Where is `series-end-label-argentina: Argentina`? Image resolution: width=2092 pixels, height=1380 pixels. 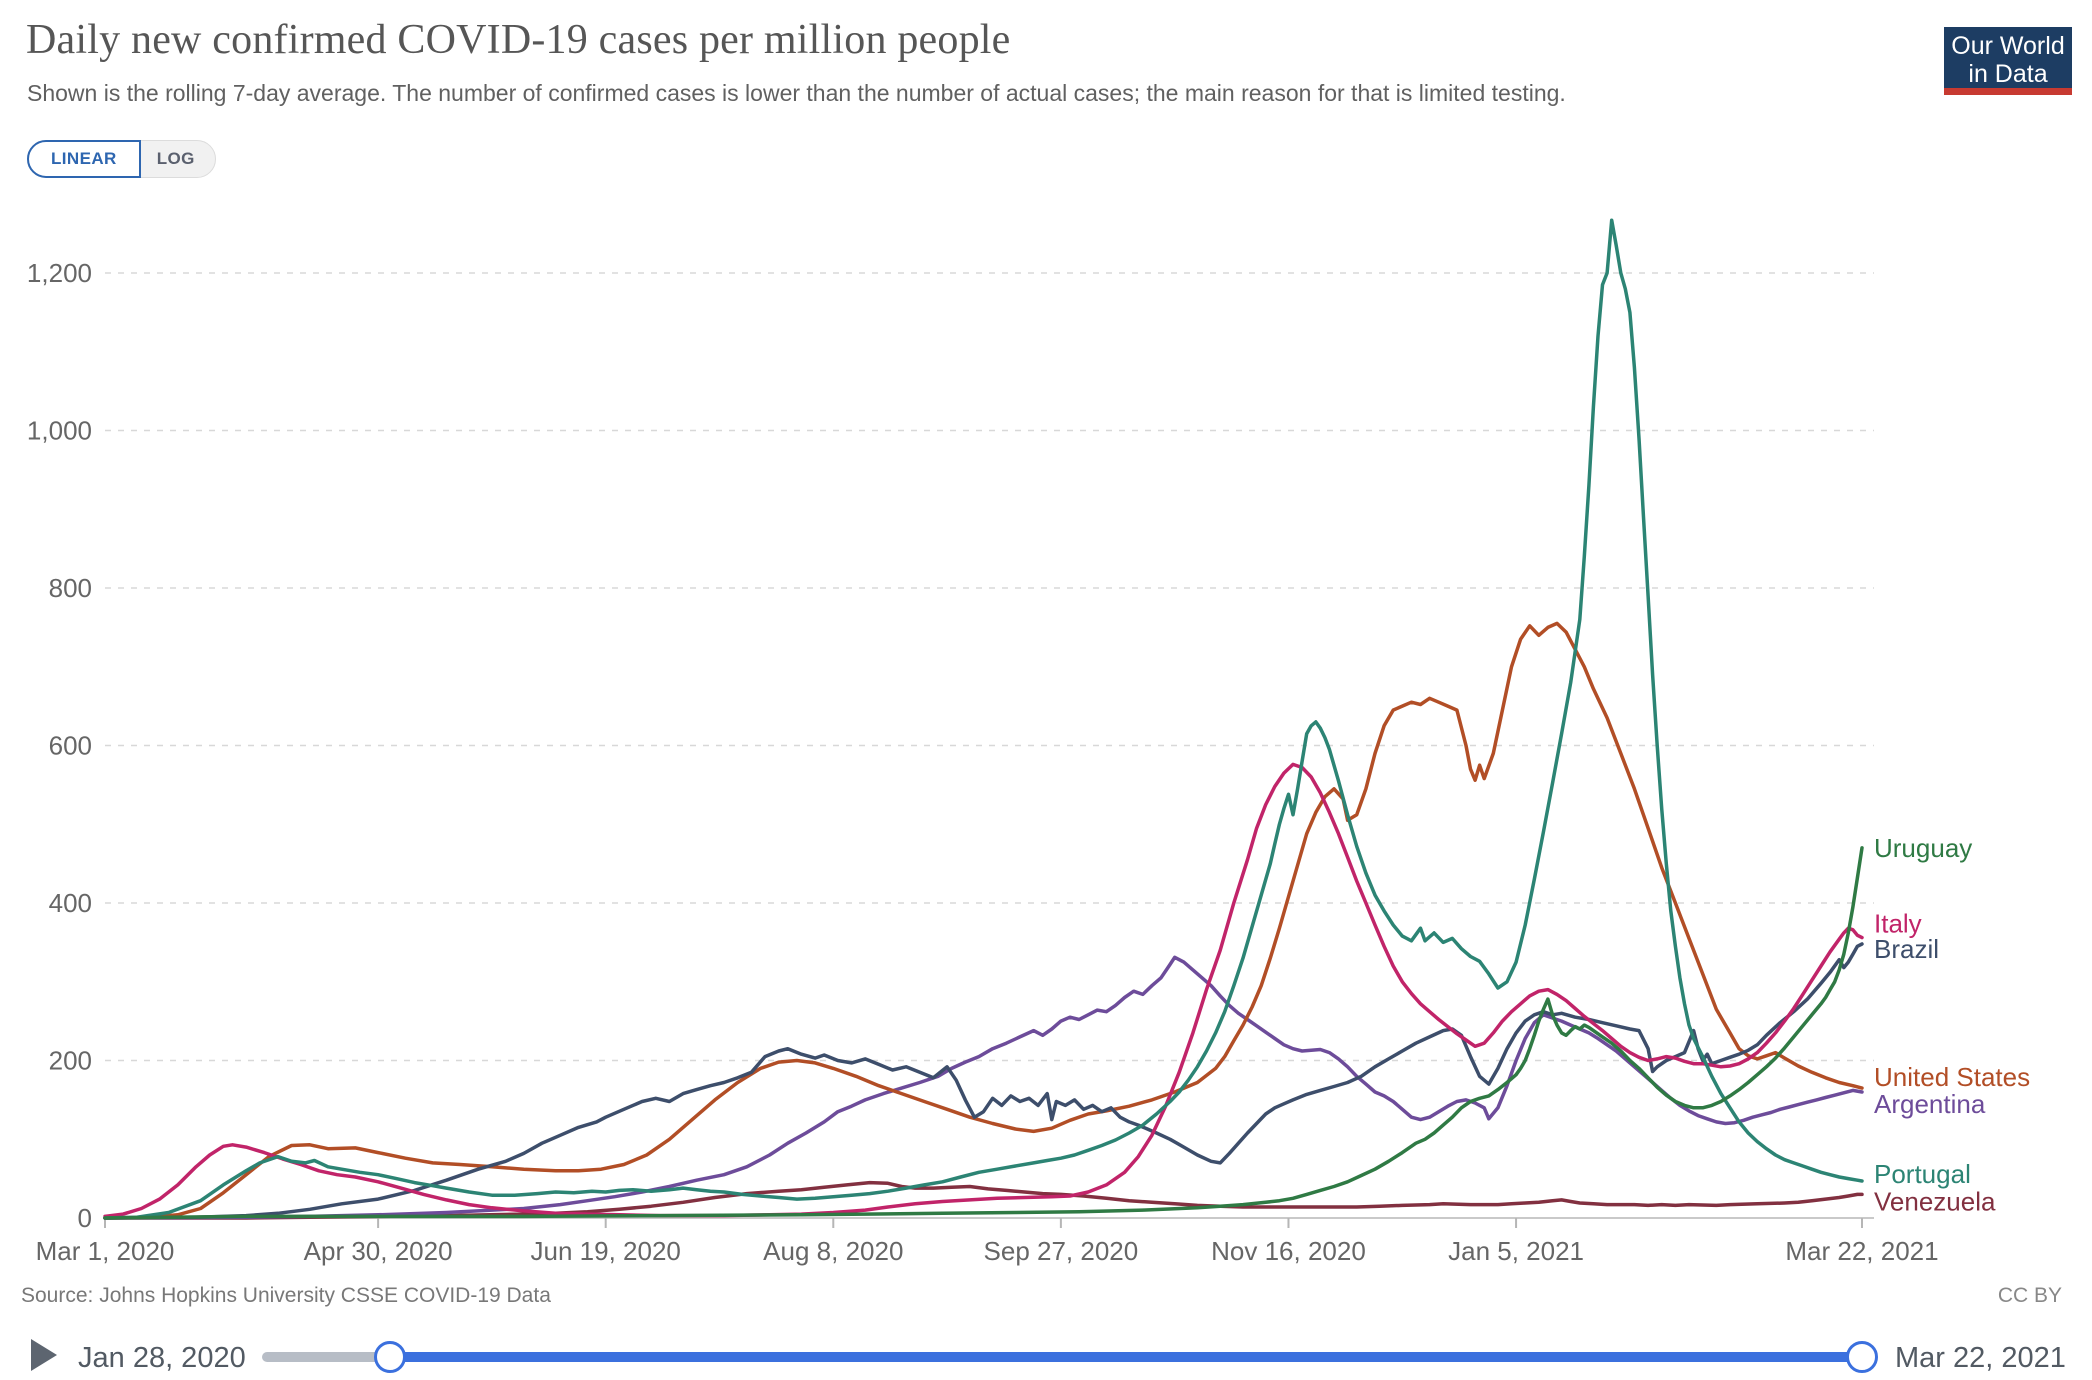 series-end-label-argentina: Argentina is located at coordinates (1930, 1104).